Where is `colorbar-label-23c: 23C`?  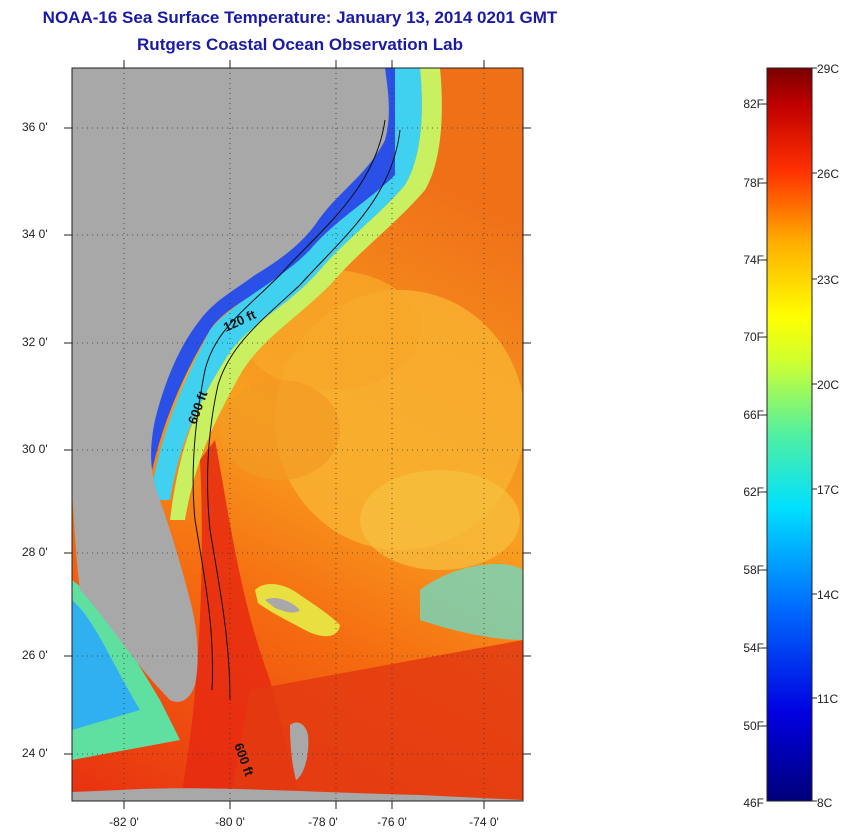
colorbar-label-23c: 23C is located at coordinates (828, 280).